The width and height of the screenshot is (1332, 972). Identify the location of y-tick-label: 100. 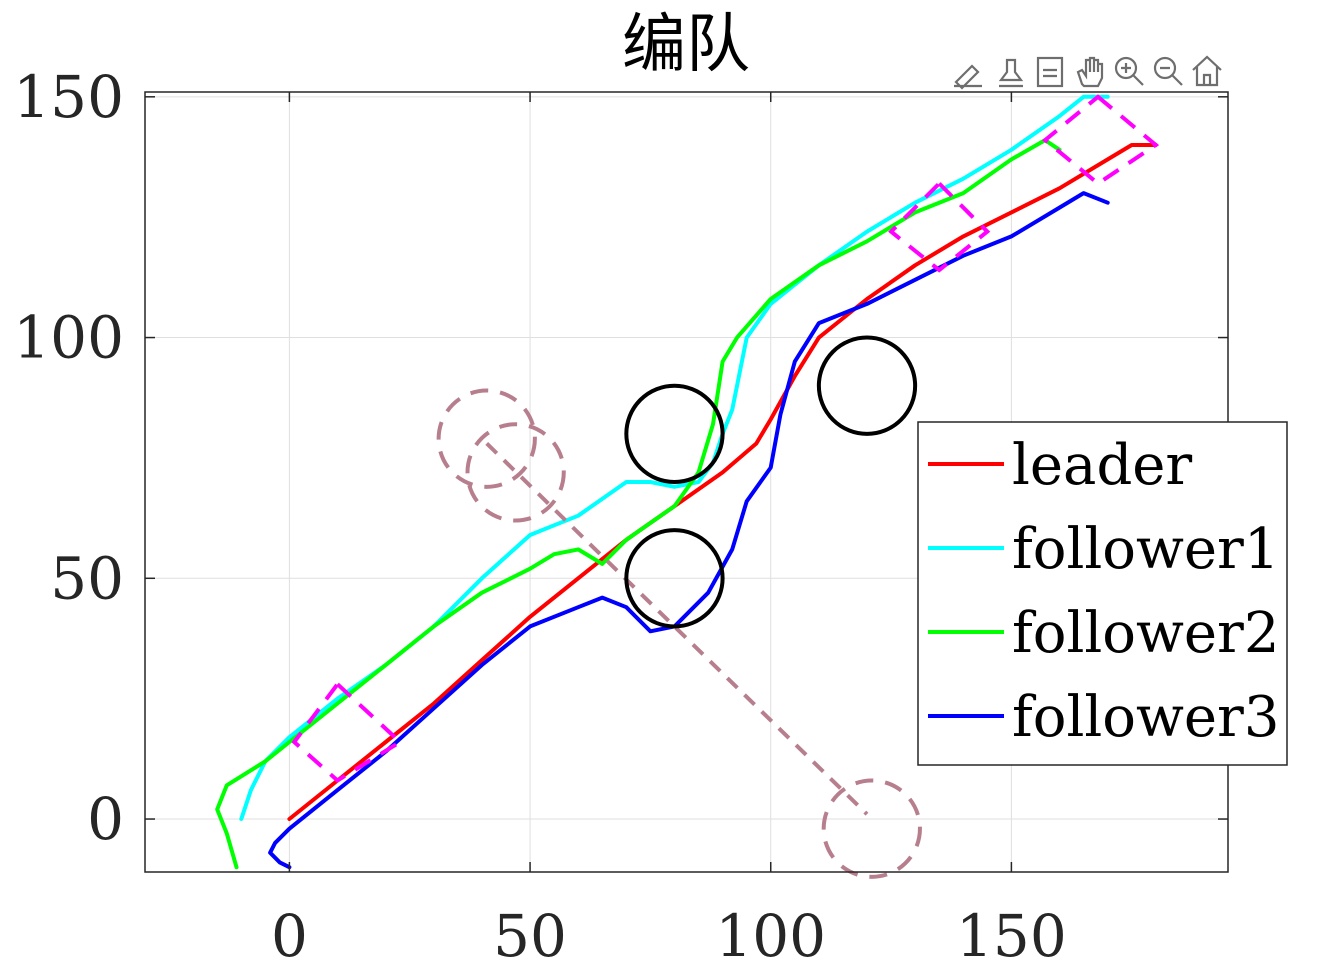
(68, 338).